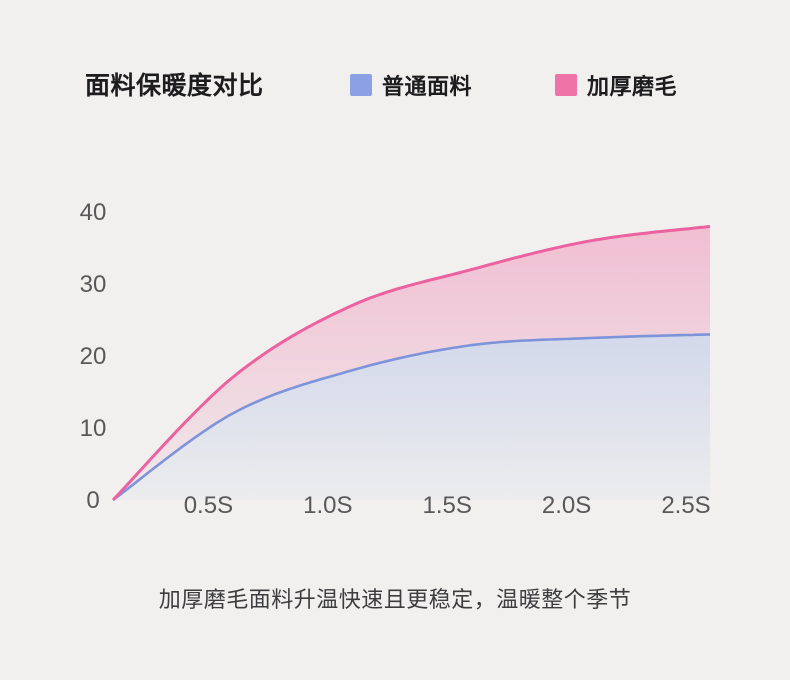  What do you see at coordinates (93, 284) in the screenshot?
I see `y-axis-label: 30` at bounding box center [93, 284].